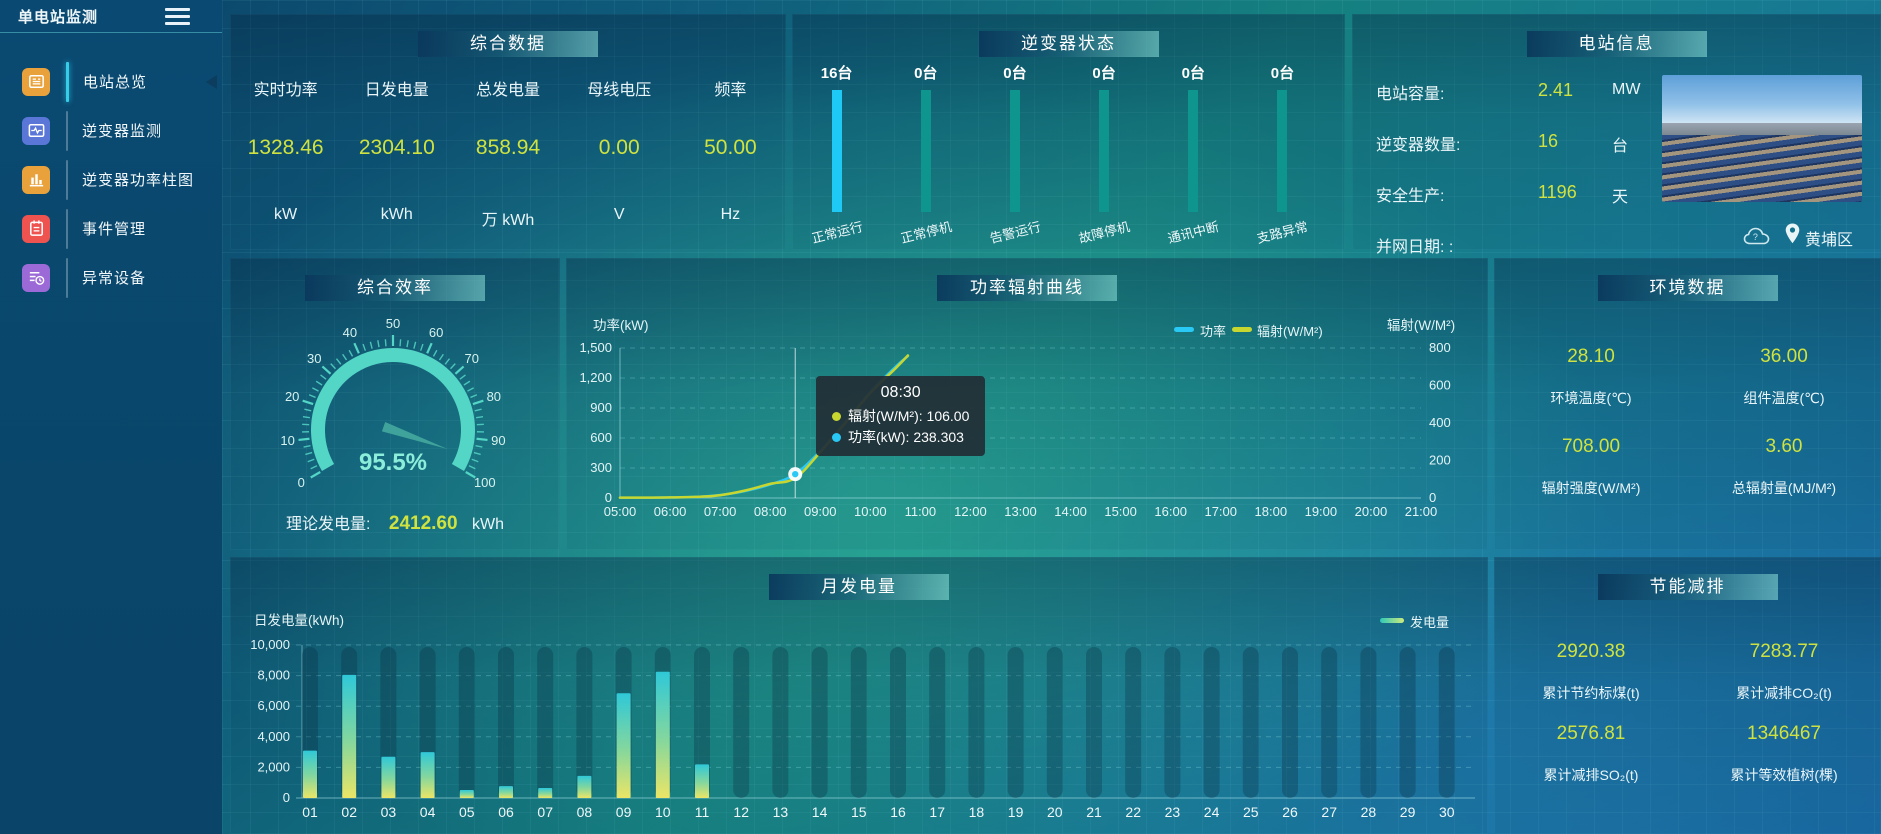  Describe the element at coordinates (36, 179) in the screenshot. I see `inverter-power-bars-icon` at that location.